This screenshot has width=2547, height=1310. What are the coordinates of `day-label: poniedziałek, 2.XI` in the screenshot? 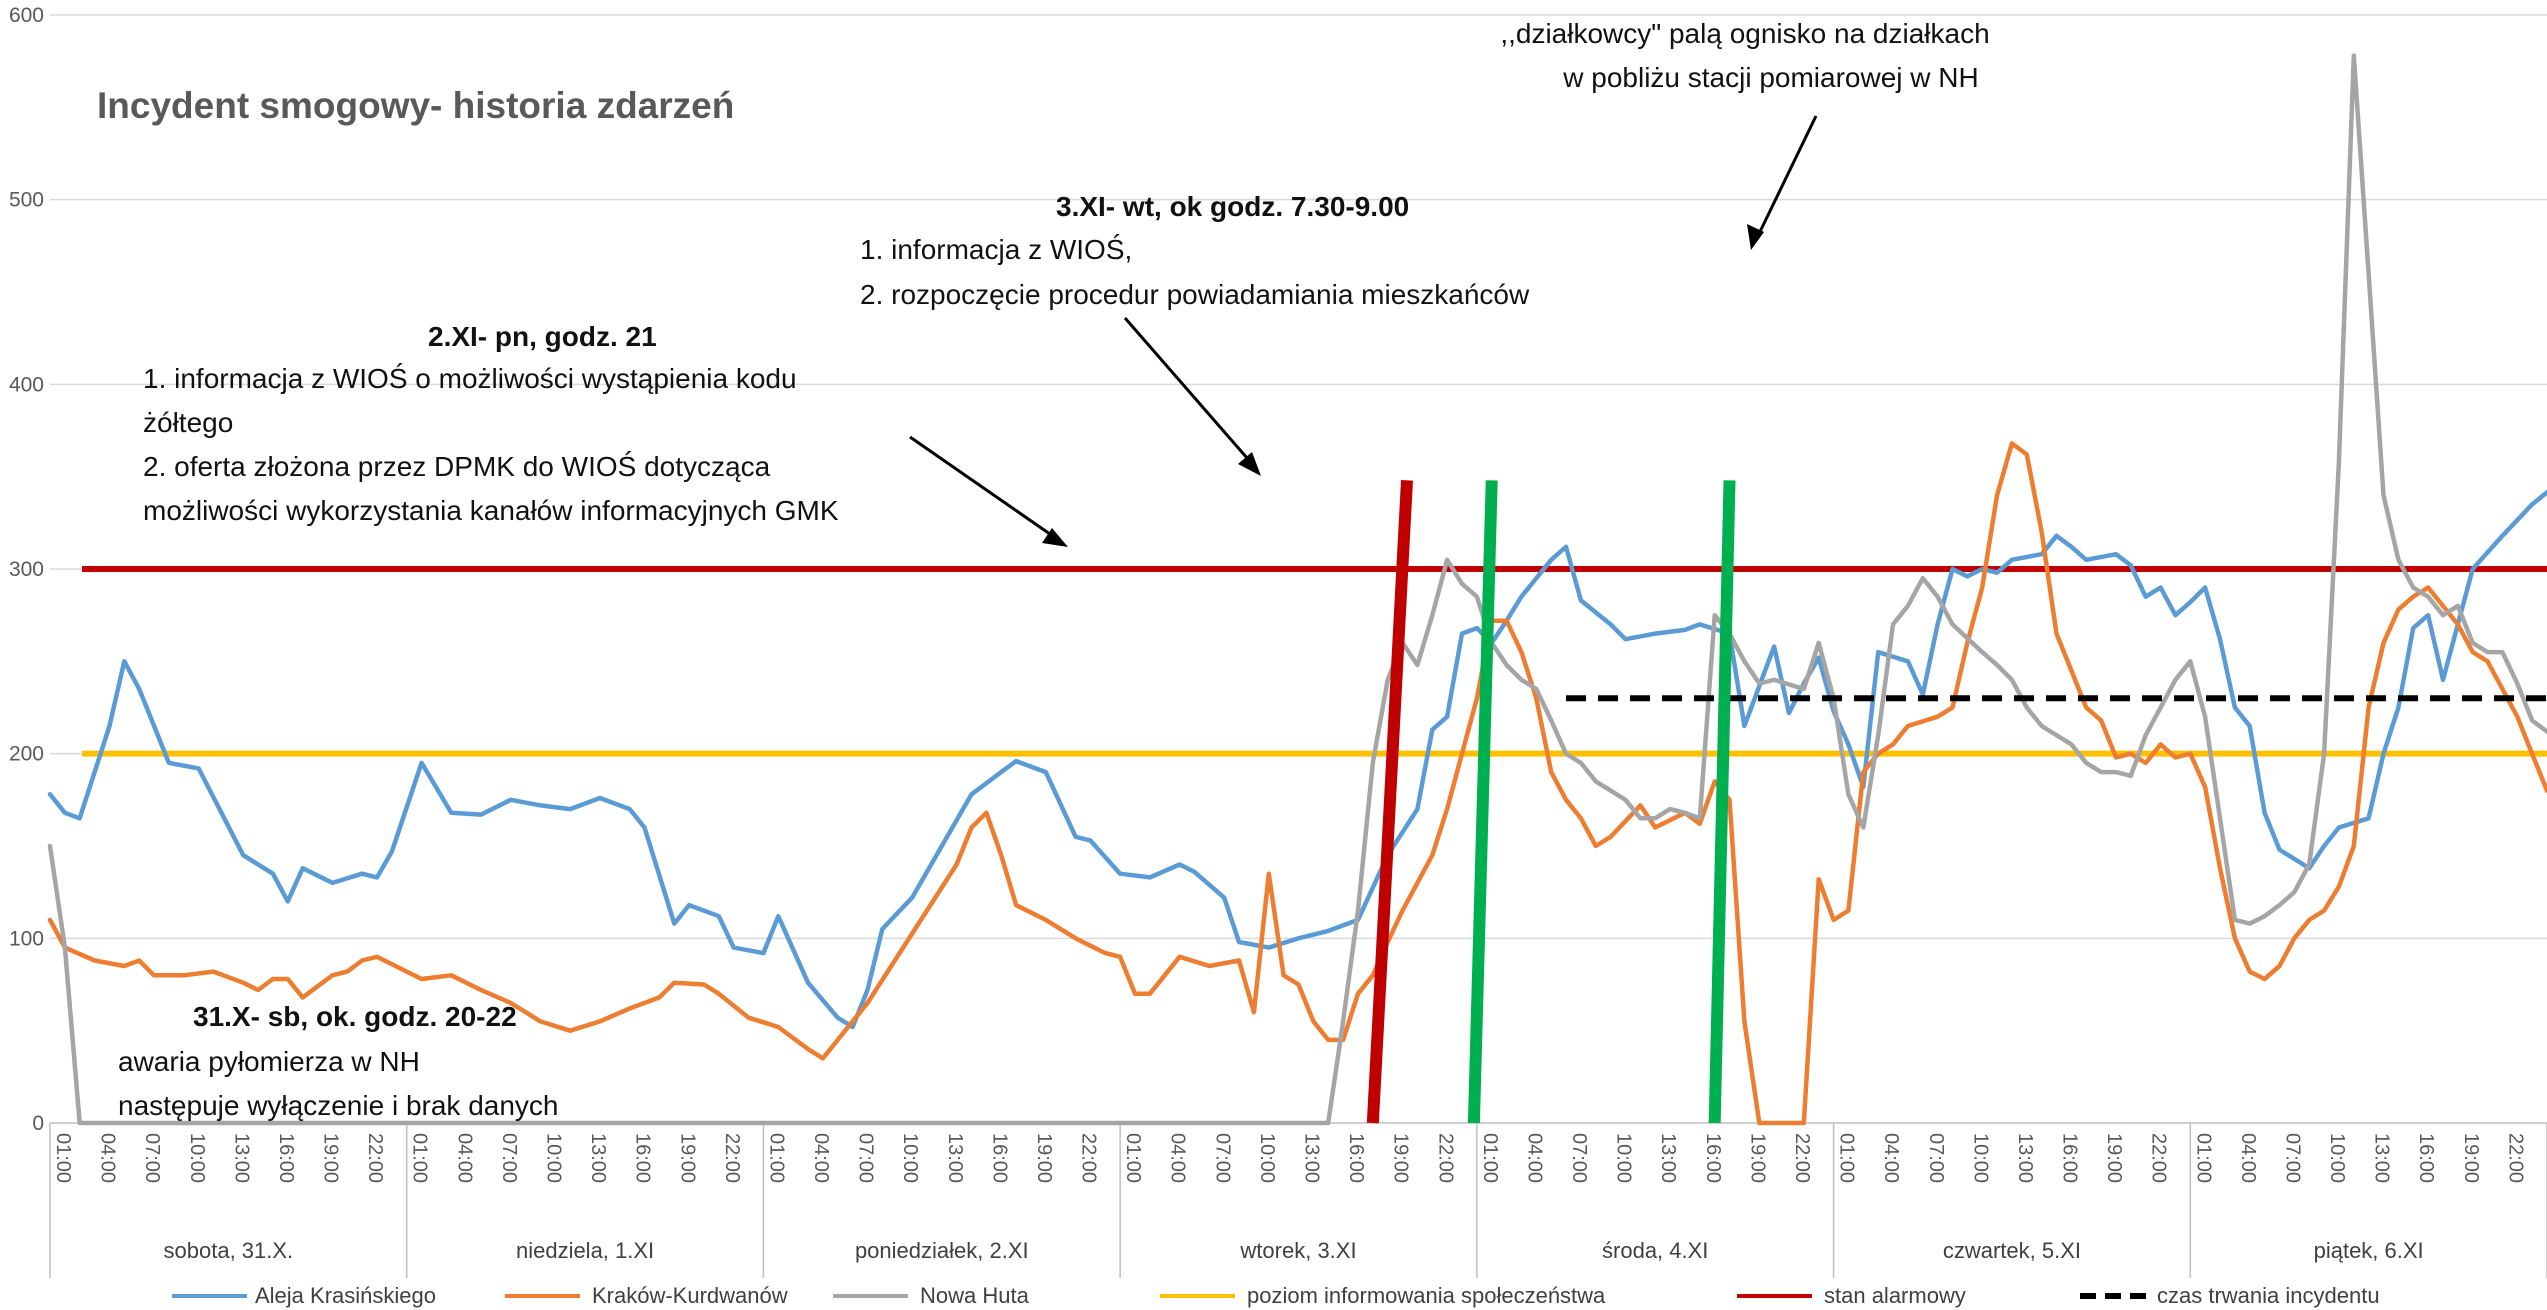 It's located at (942, 1250).